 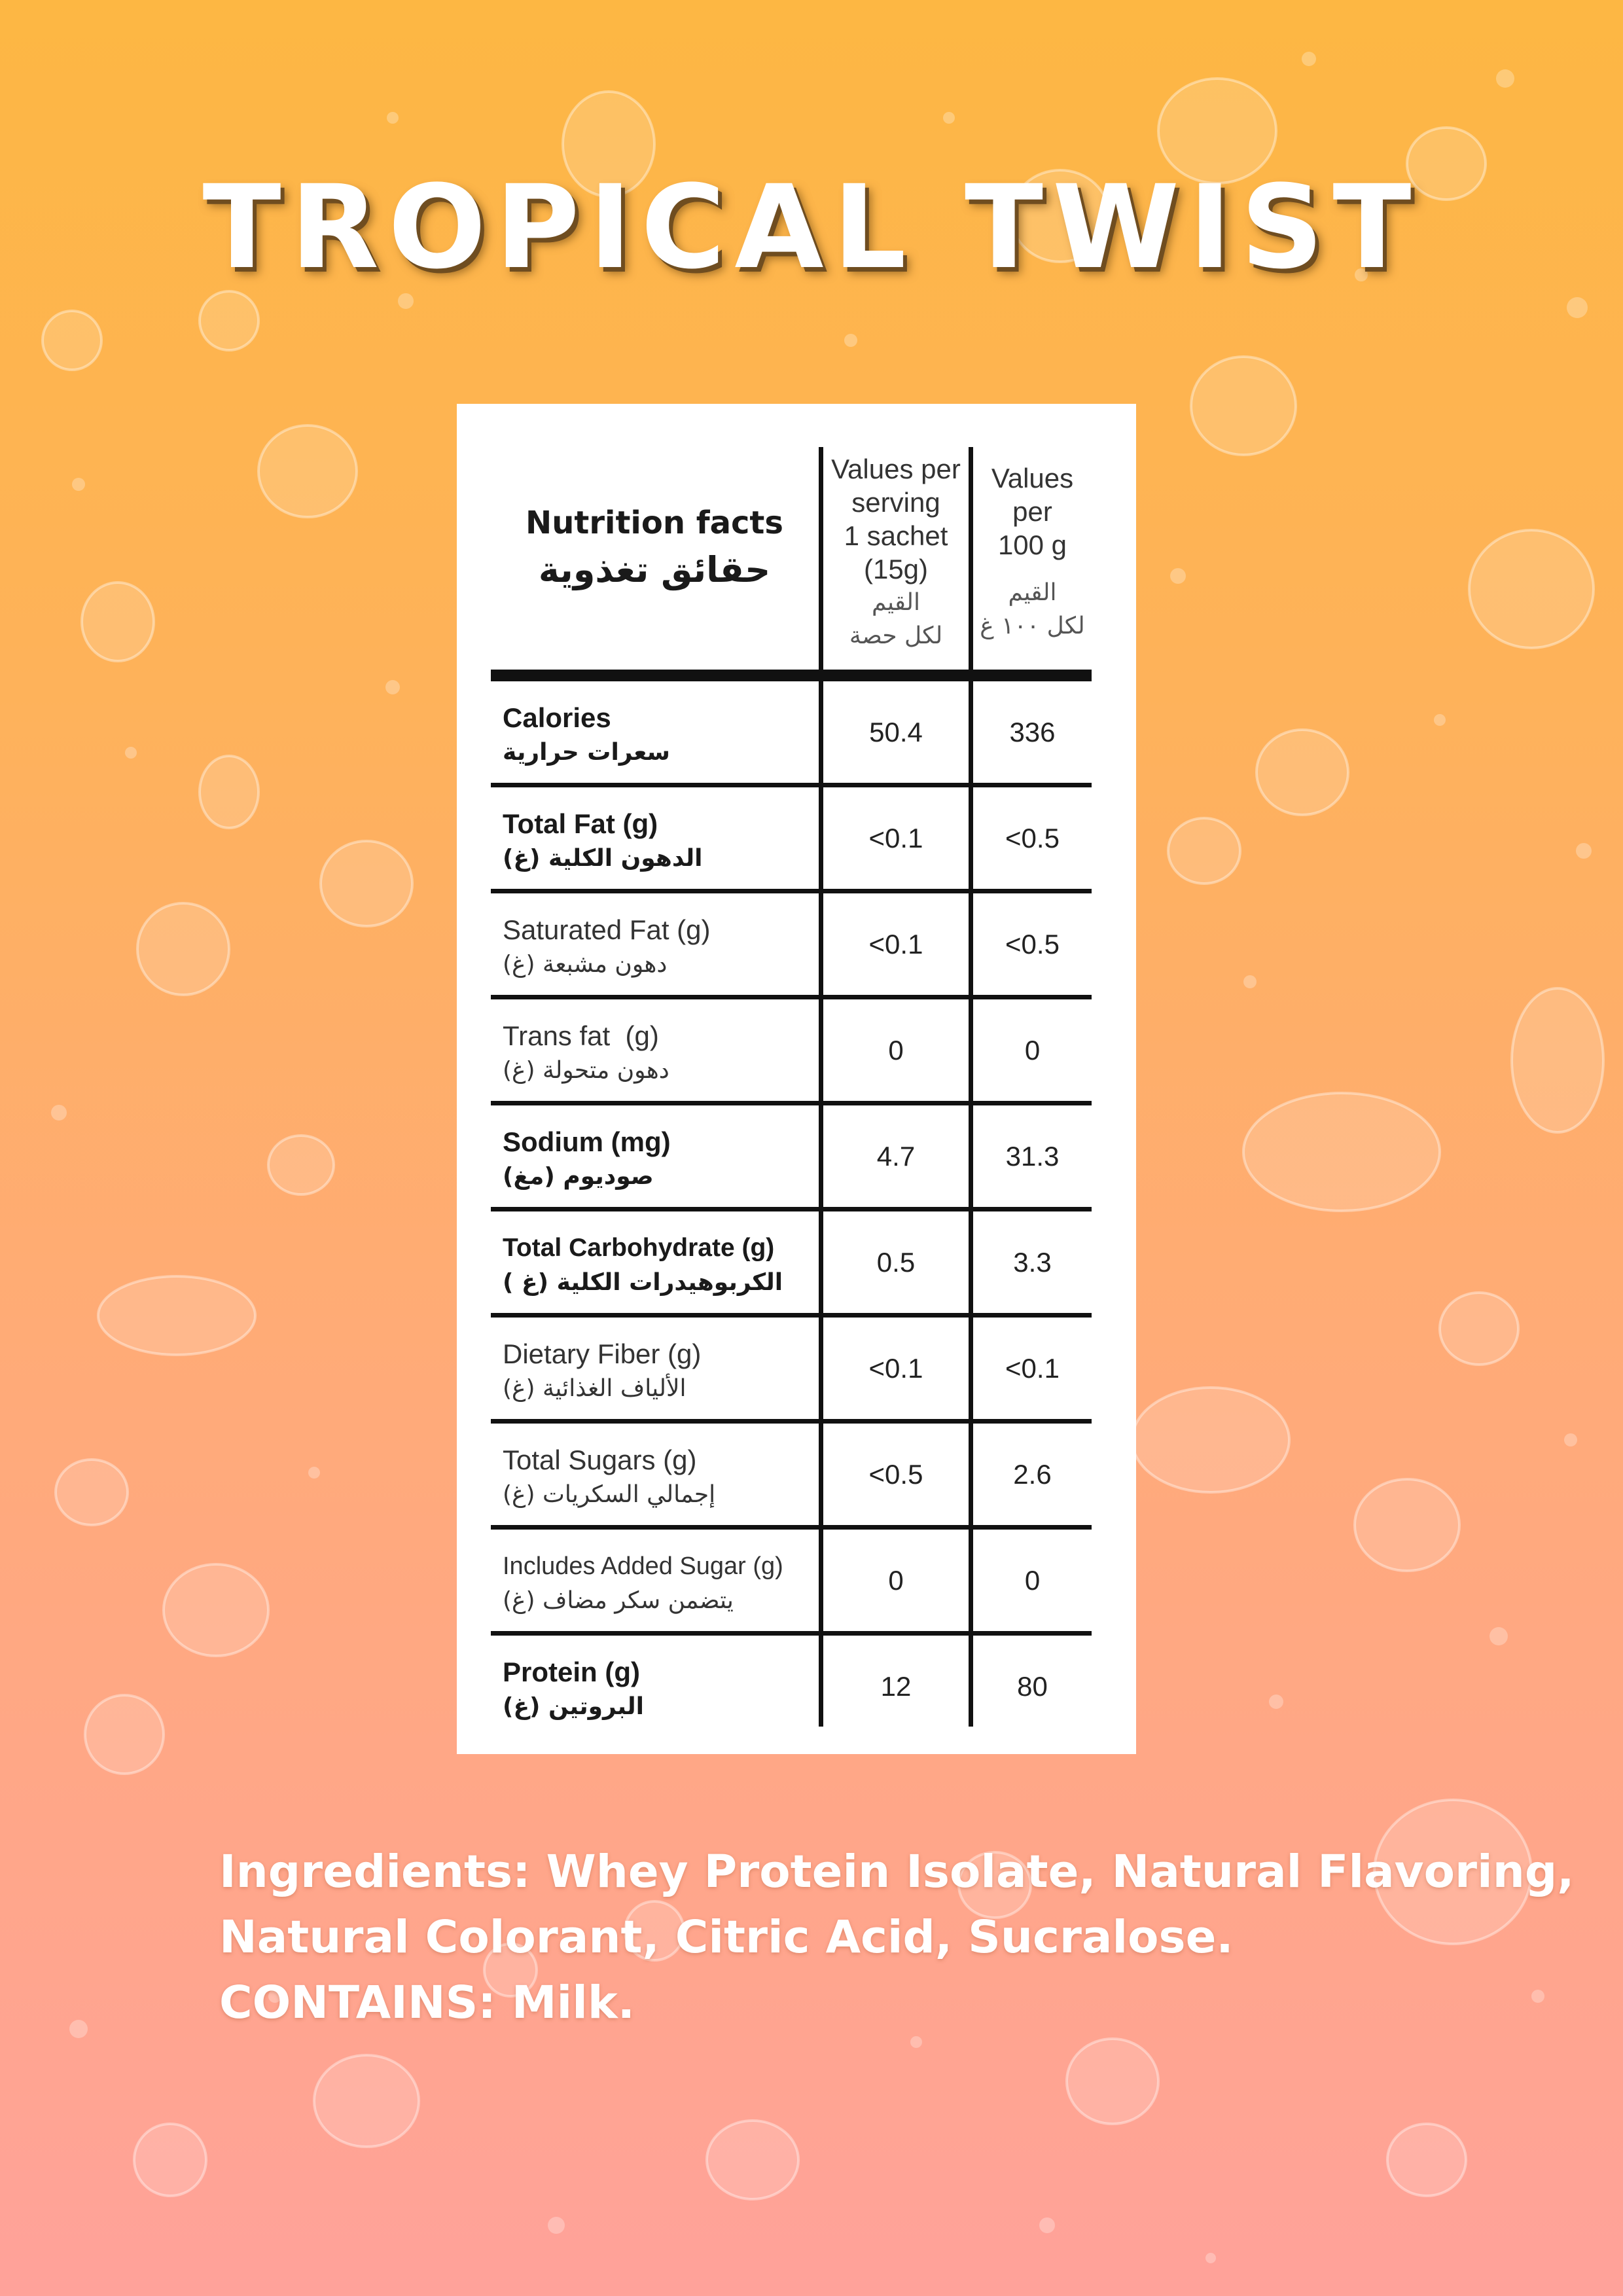 I want to click on column-header-per-100g: Values per 100 g القيم لكل ١٠٠ غ, so click(x=1032, y=552).